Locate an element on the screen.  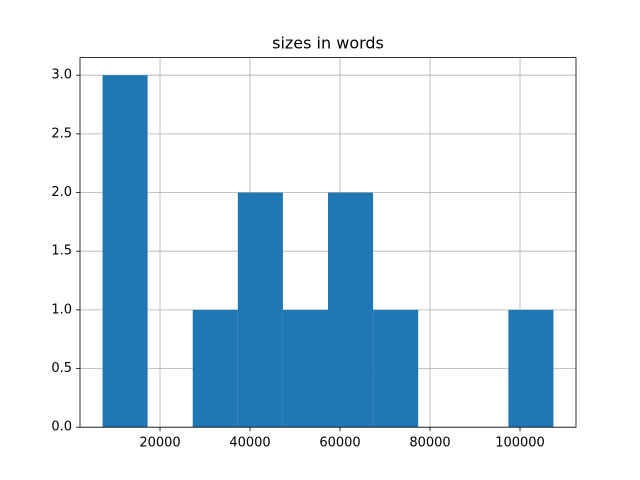
y-tick-label: 1.5 is located at coordinates (61, 251).